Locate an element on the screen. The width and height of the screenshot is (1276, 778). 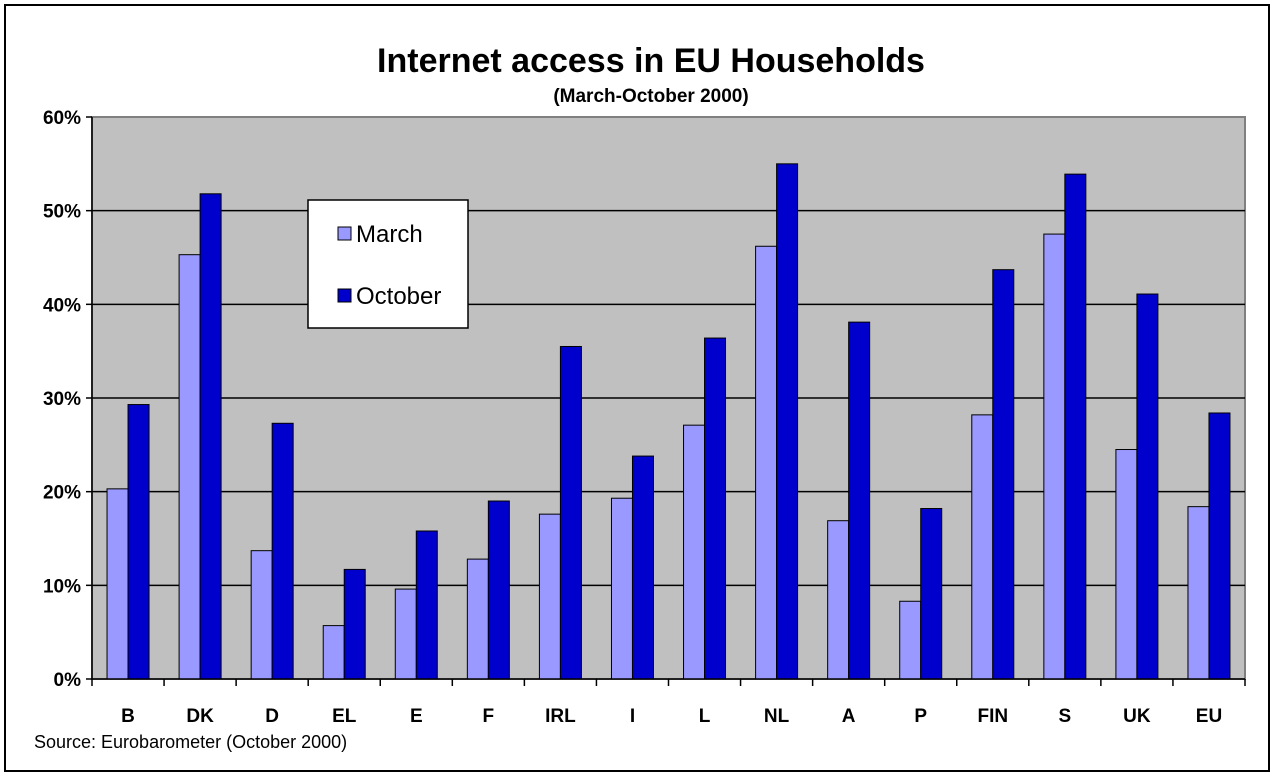
bar-october-i is located at coordinates (642, 567).